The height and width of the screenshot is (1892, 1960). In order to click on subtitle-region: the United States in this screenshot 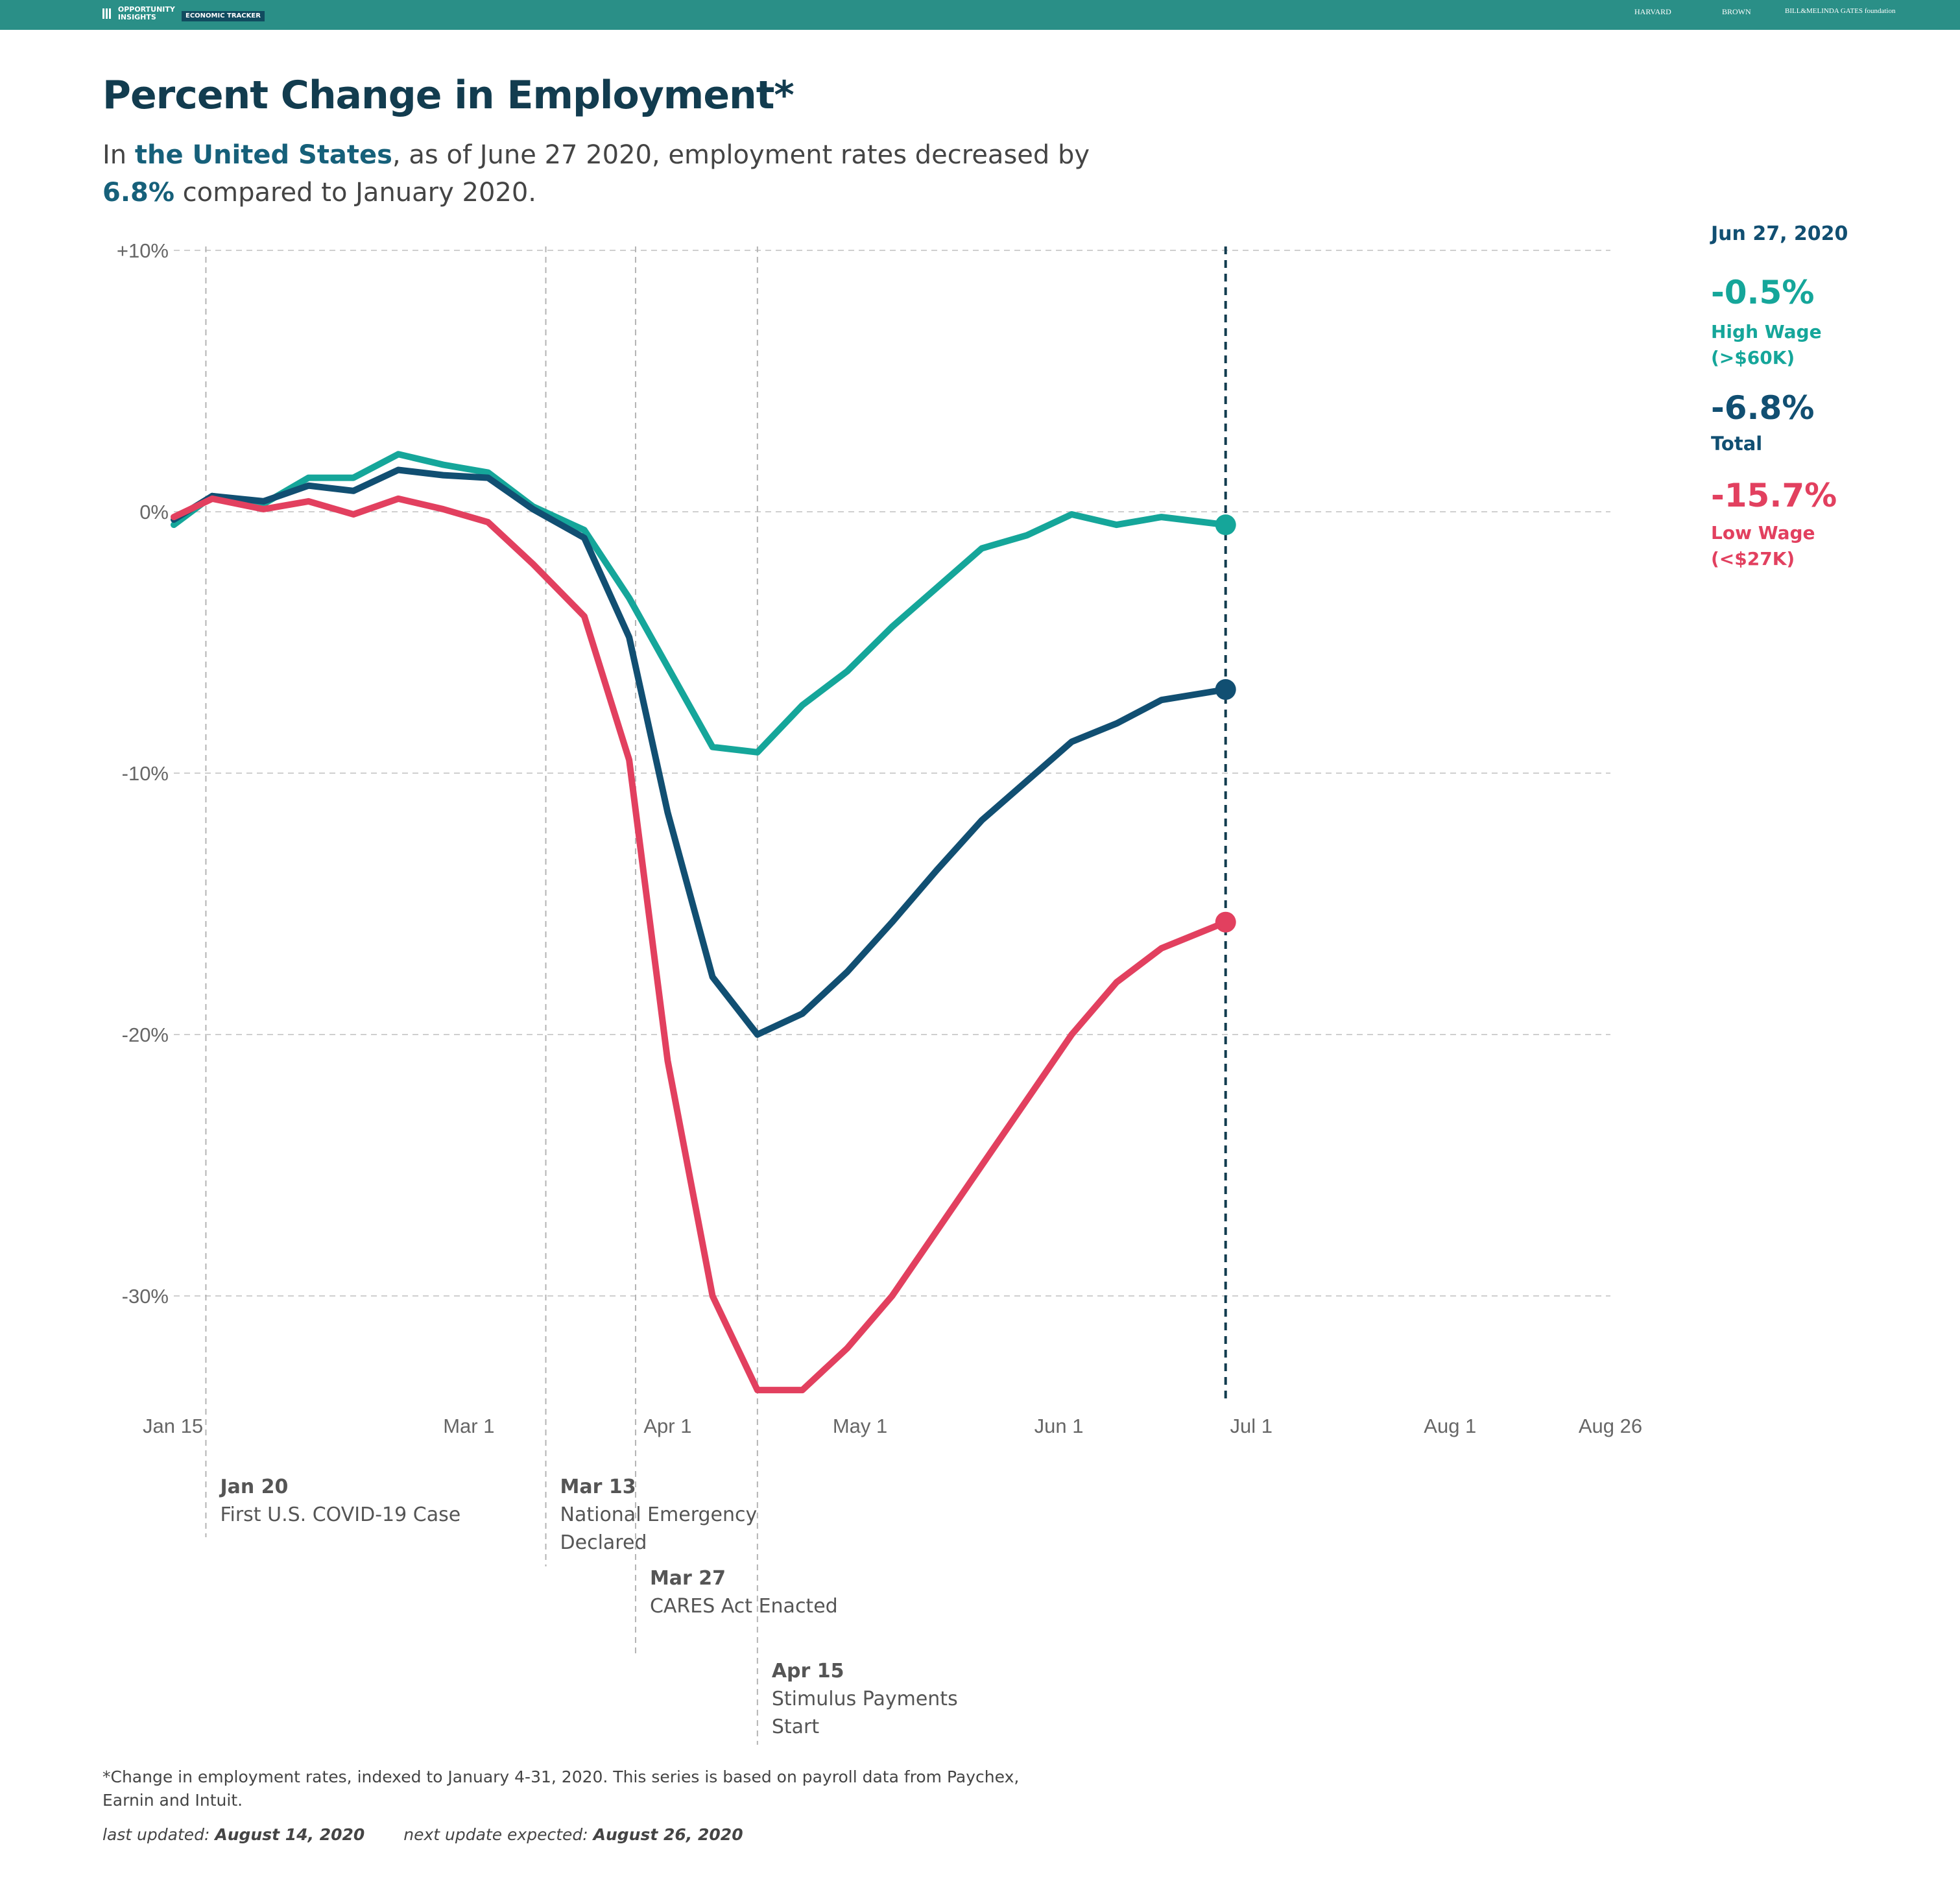, I will do `click(263, 155)`.